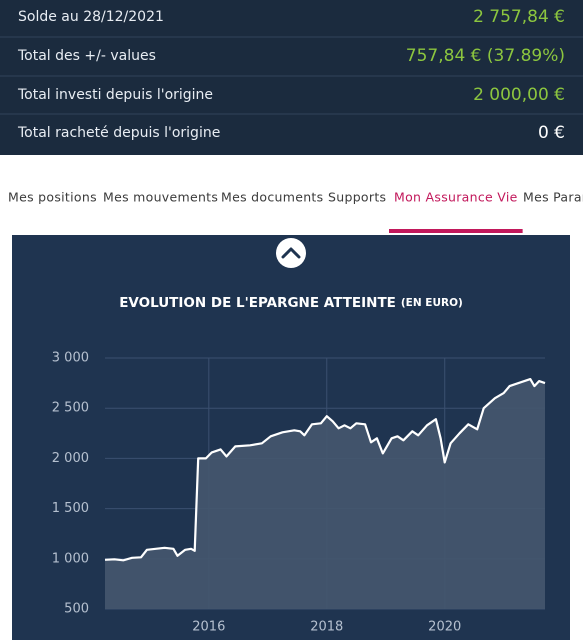 The image size is (583, 640). Describe the element at coordinates (456, 197) in the screenshot. I see `tab: Mon Assurance Vie` at that location.